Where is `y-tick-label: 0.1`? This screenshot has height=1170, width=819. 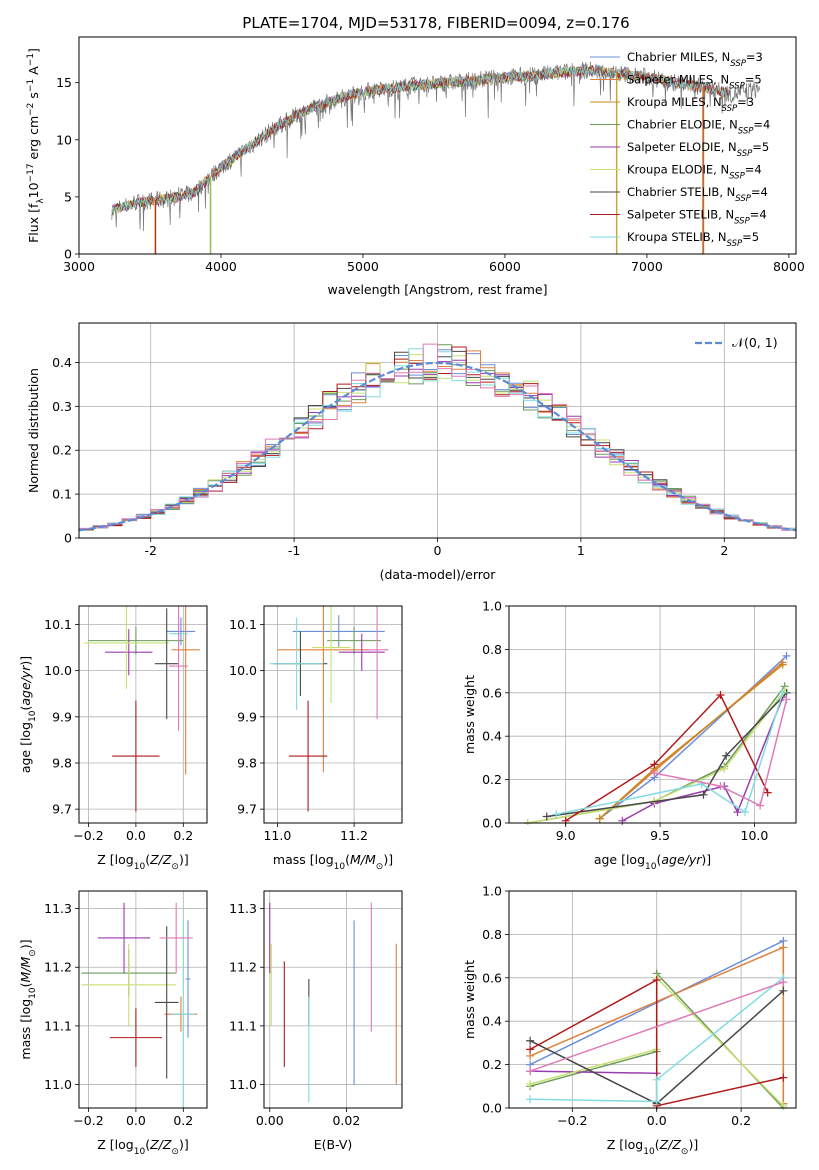
y-tick-label: 0.1 is located at coordinates (62, 494).